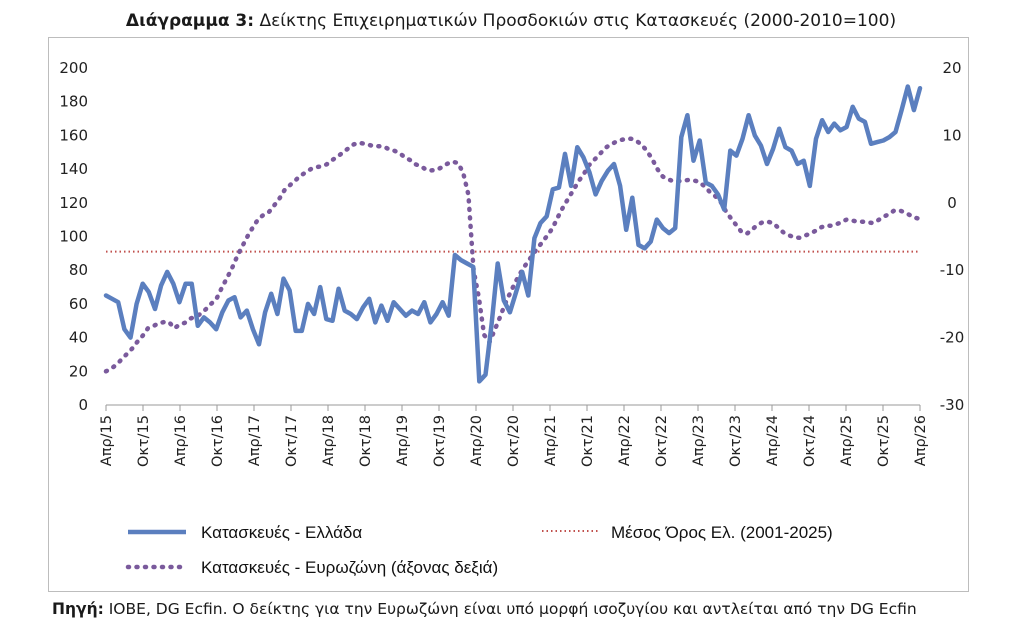  Describe the element at coordinates (514, 441) in the screenshot. I see `x-tick-label: Οκτ/20` at that location.